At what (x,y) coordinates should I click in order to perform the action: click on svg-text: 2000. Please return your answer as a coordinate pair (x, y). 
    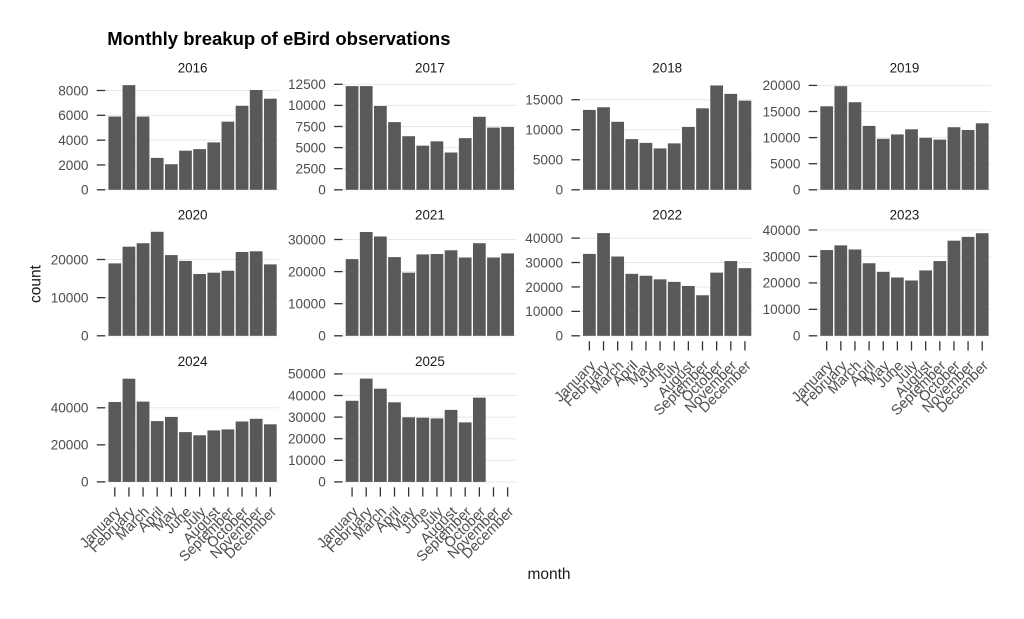
    Looking at the image, I should click on (73, 165).